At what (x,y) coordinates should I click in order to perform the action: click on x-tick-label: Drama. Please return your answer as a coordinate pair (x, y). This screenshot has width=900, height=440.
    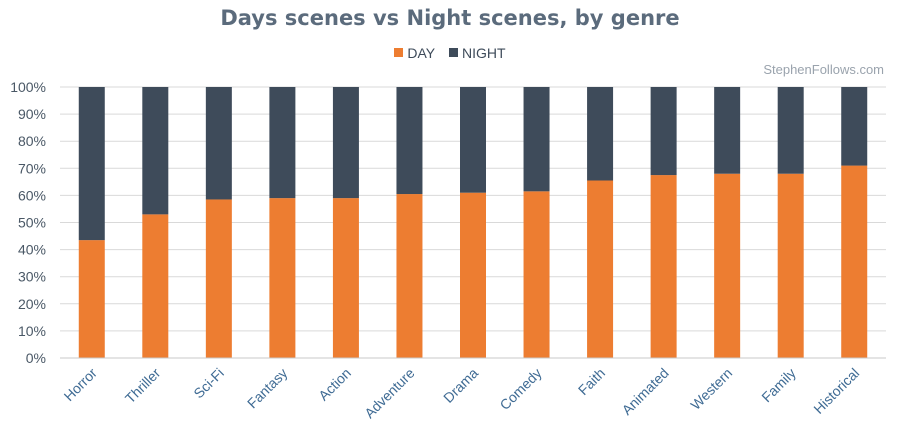
    Looking at the image, I should click on (460, 385).